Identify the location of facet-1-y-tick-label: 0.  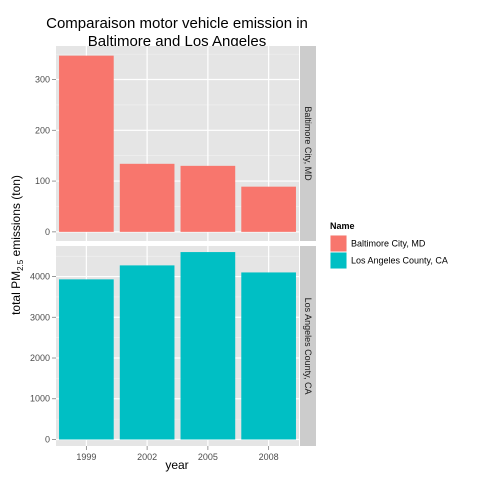
(47, 232).